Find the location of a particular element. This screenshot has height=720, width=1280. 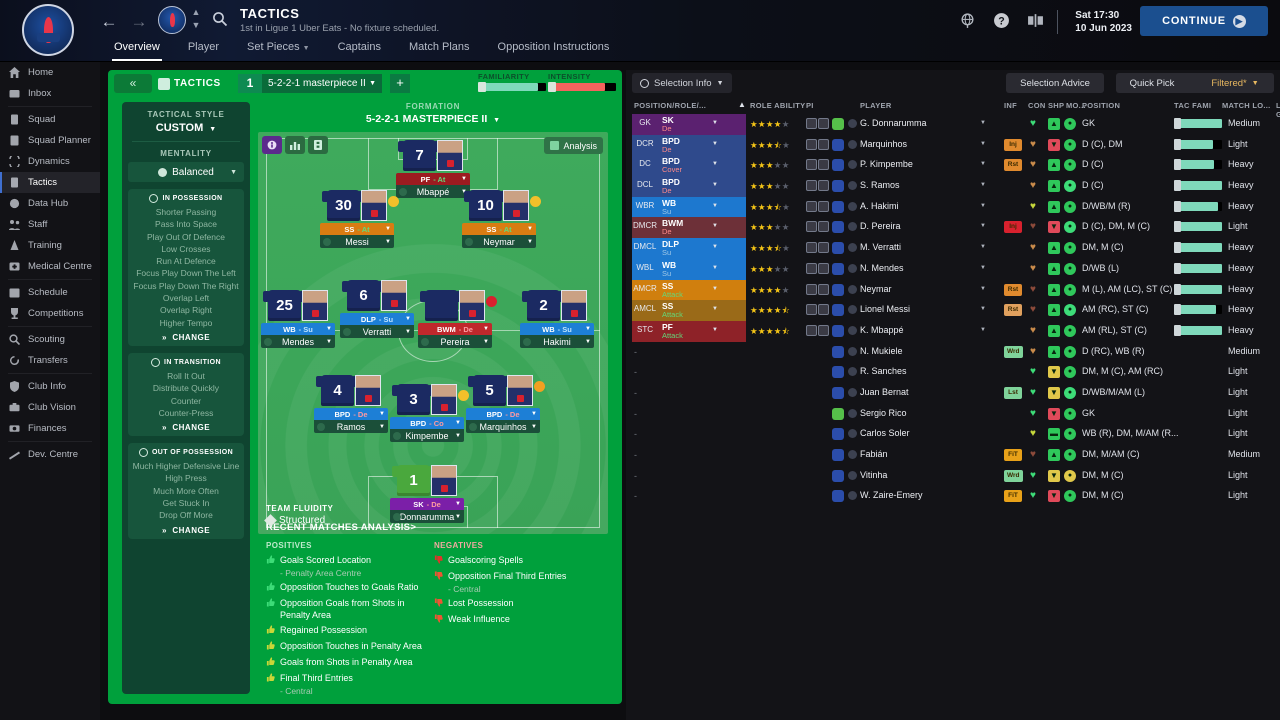

player-role: PF - At ▼ is located at coordinates (433, 179).